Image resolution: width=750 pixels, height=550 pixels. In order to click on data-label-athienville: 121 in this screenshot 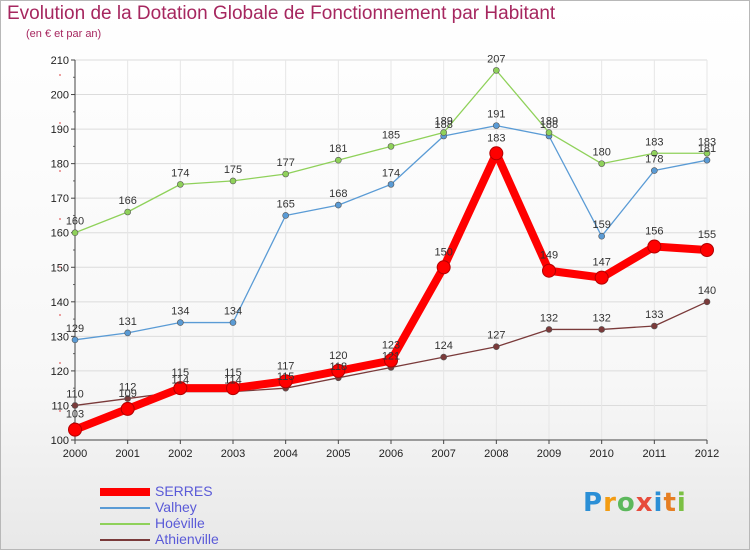, I will do `click(391, 356)`.